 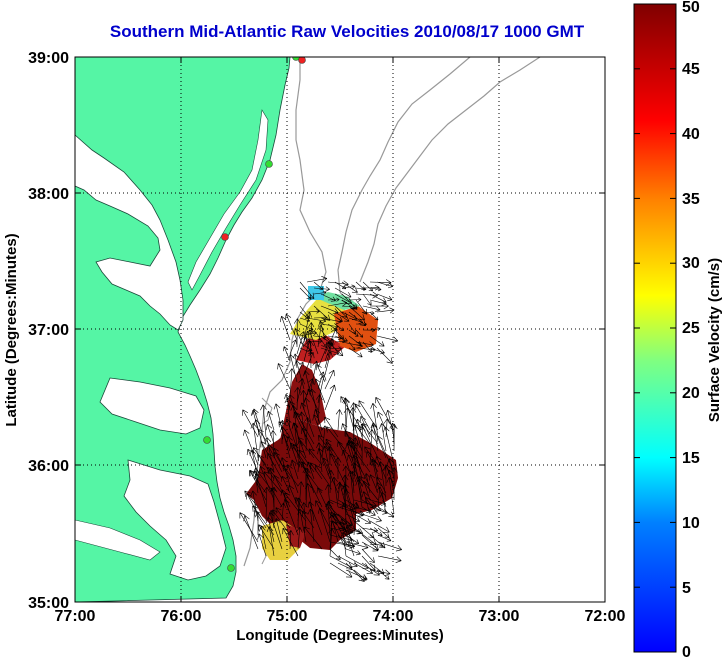 I want to click on colorbar-ticks, so click(x=655, y=328).